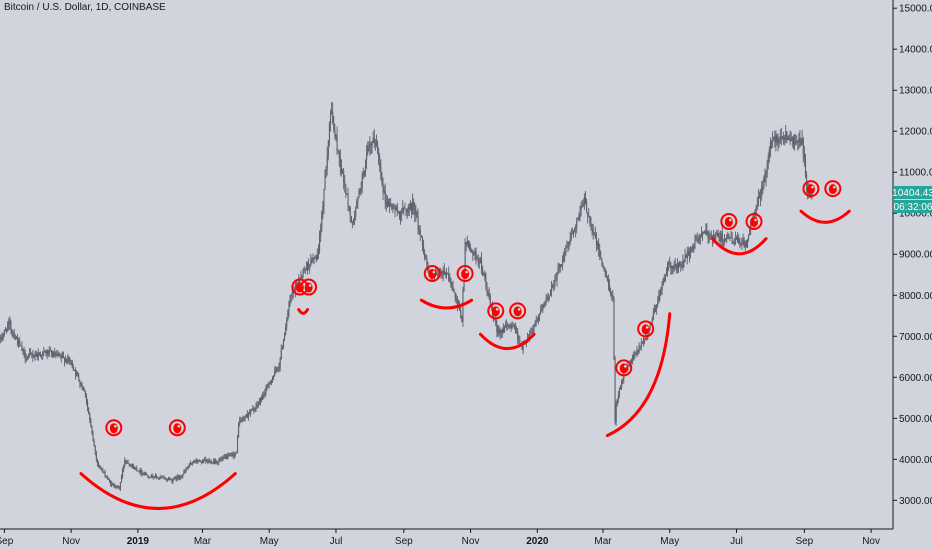  What do you see at coordinates (915, 50) in the screenshot?
I see `price-tick-label: 14000.00` at bounding box center [915, 50].